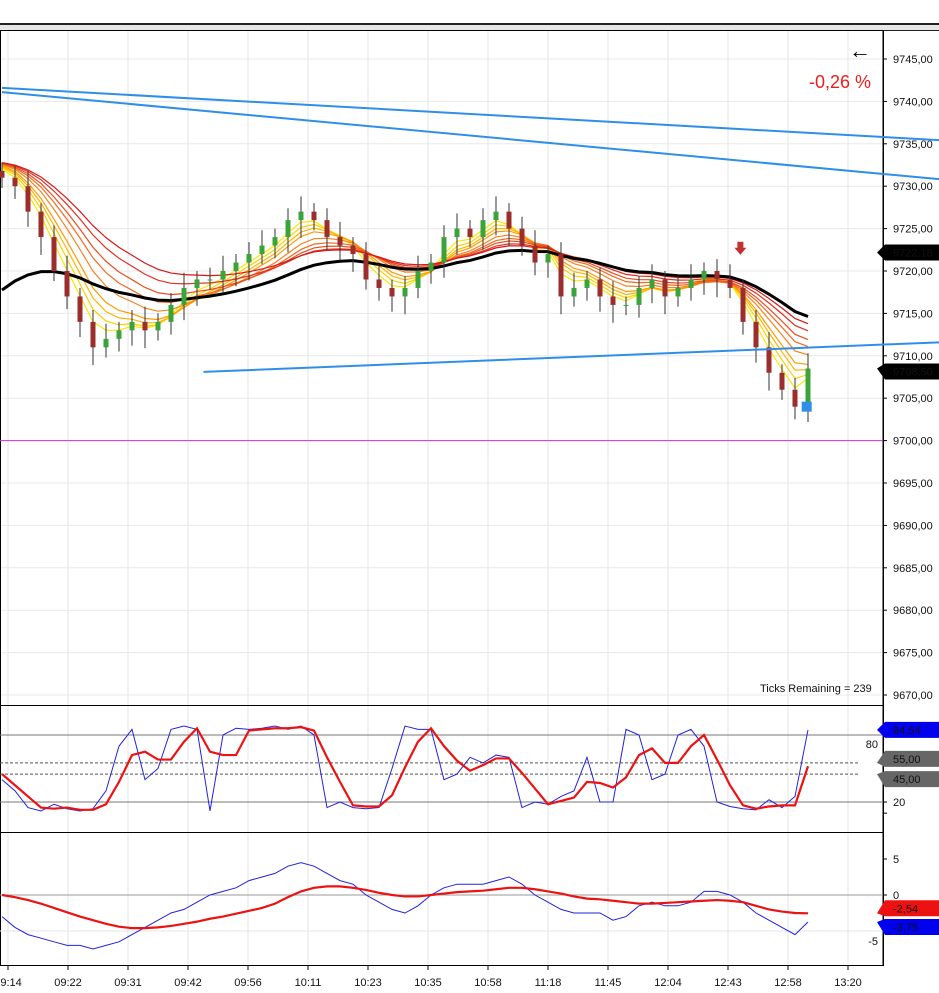 The image size is (939, 993). Describe the element at coordinates (428, 983) in the screenshot. I see `time-label: 10:35` at that location.